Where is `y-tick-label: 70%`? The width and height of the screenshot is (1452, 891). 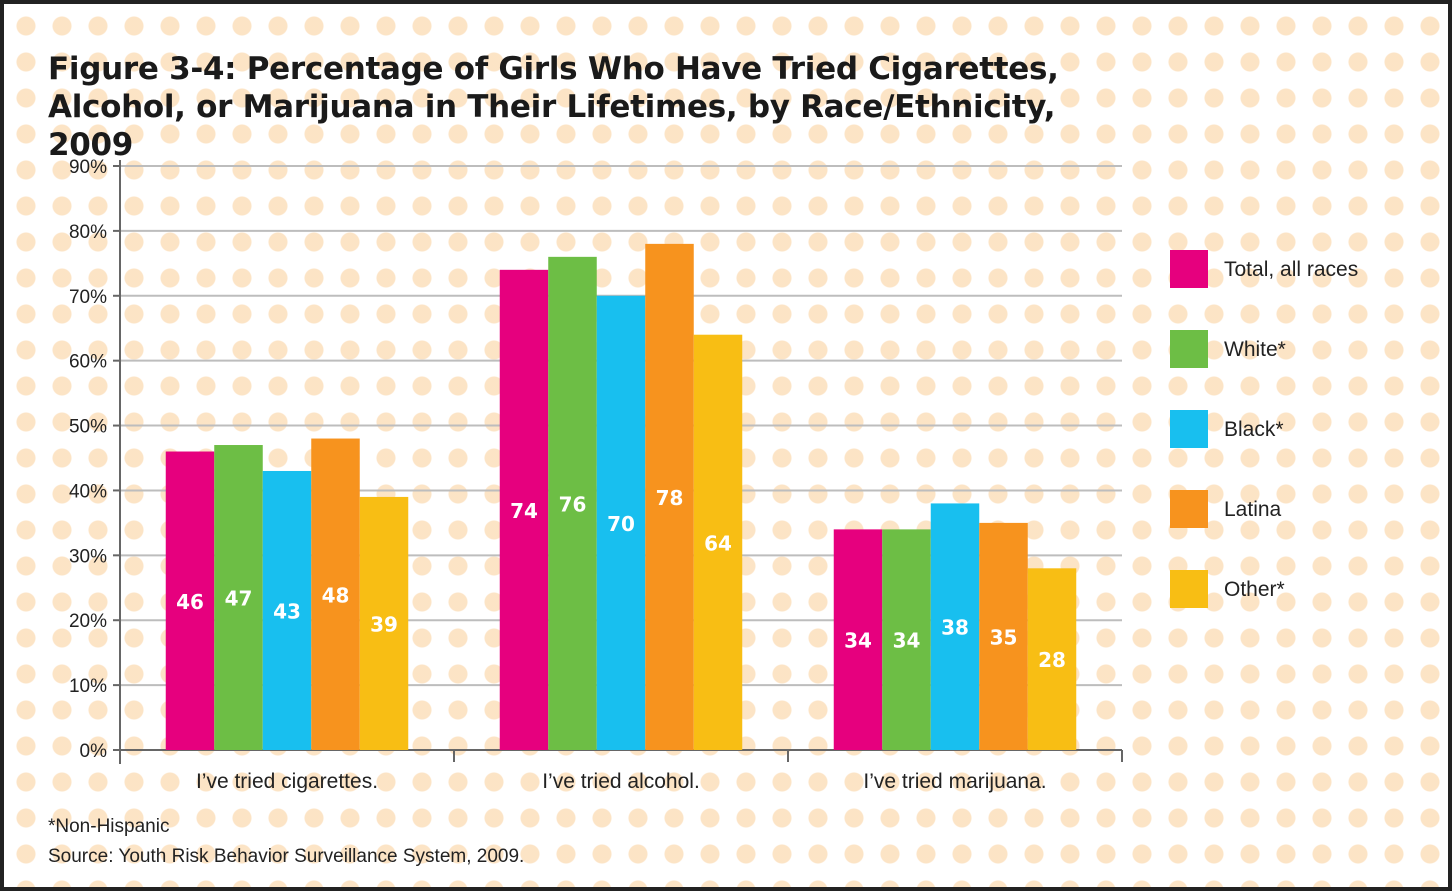
y-tick-label: 70% is located at coordinates (88, 297).